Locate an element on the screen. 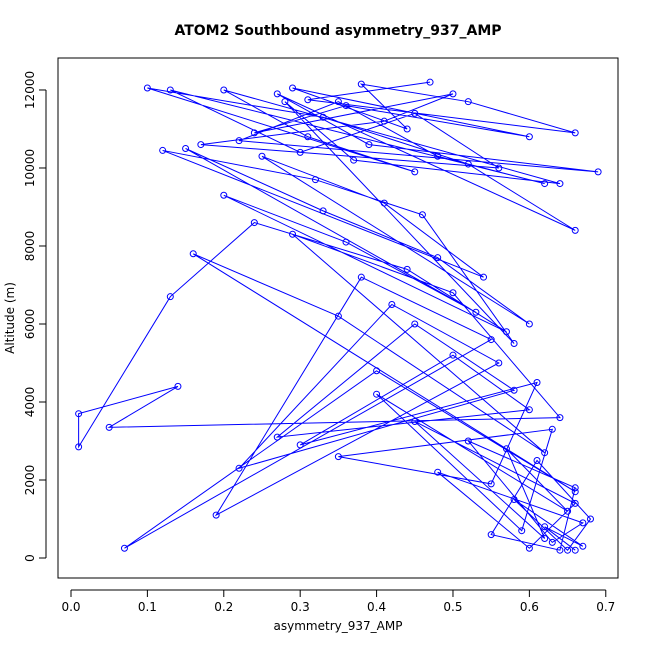 This screenshot has width=650, height=650. x-tick-label: 0.4 is located at coordinates (376, 607).